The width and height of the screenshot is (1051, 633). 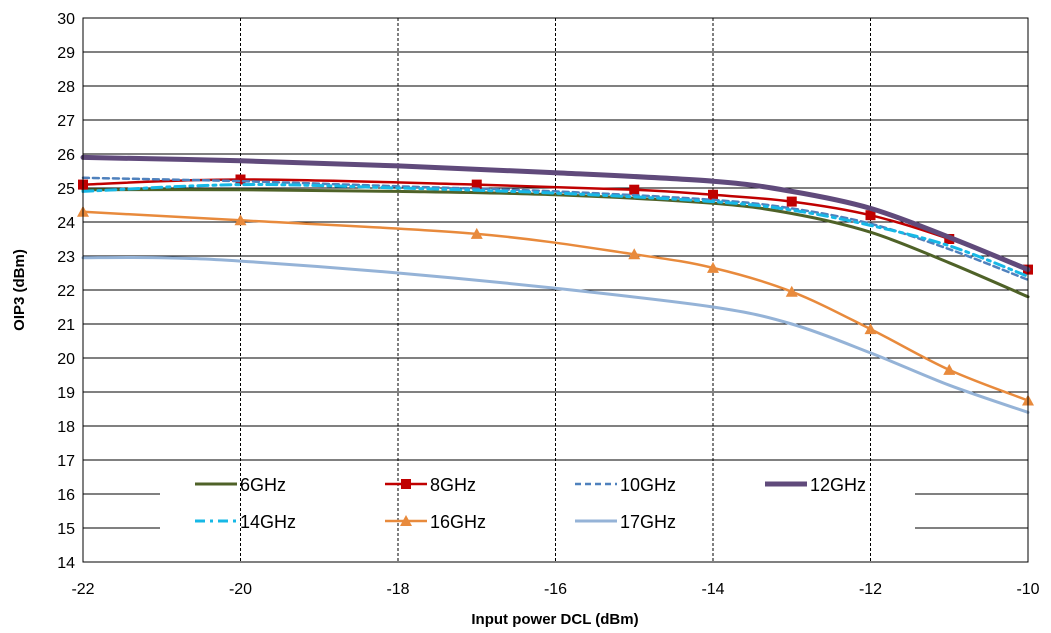 I want to click on legend-item-10GHz: 10GHz, so click(x=625, y=485).